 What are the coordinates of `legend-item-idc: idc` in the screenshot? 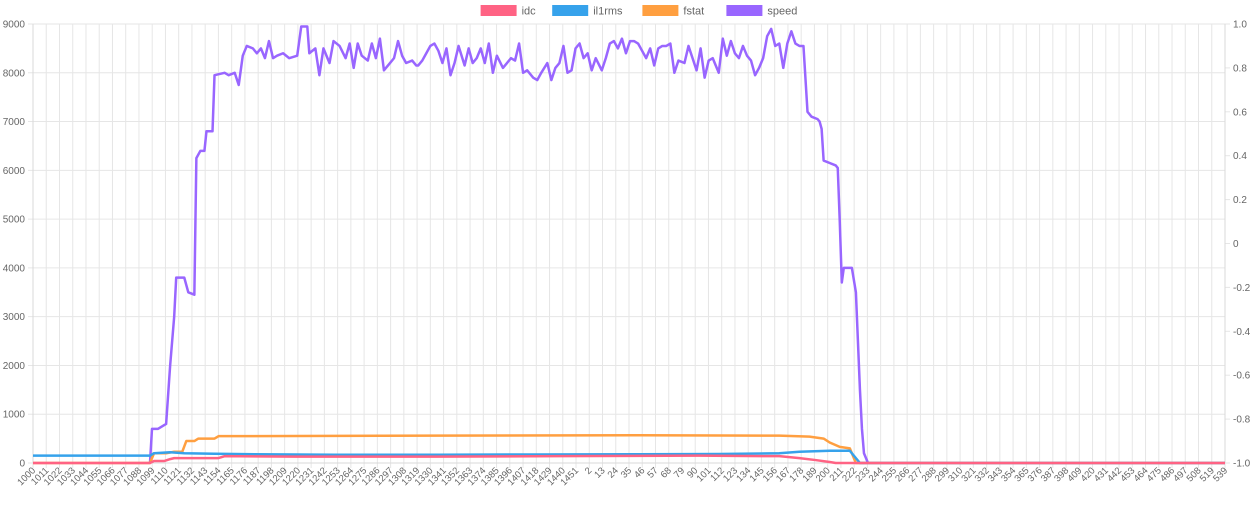 It's located at (508, 11).